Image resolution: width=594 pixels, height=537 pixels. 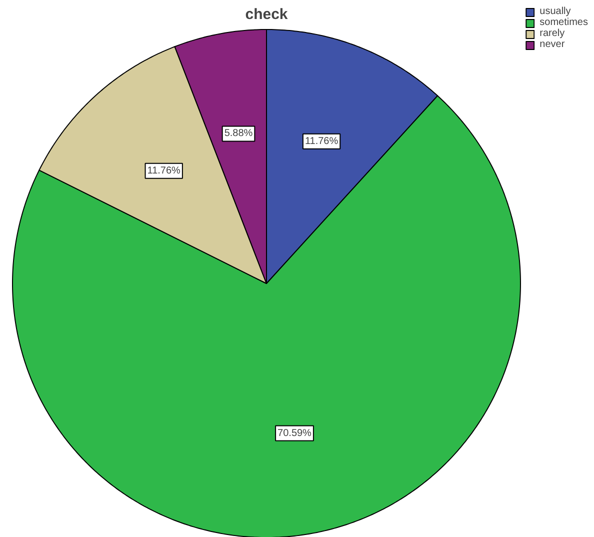 I want to click on legend-label: sometimes, so click(x=564, y=22).